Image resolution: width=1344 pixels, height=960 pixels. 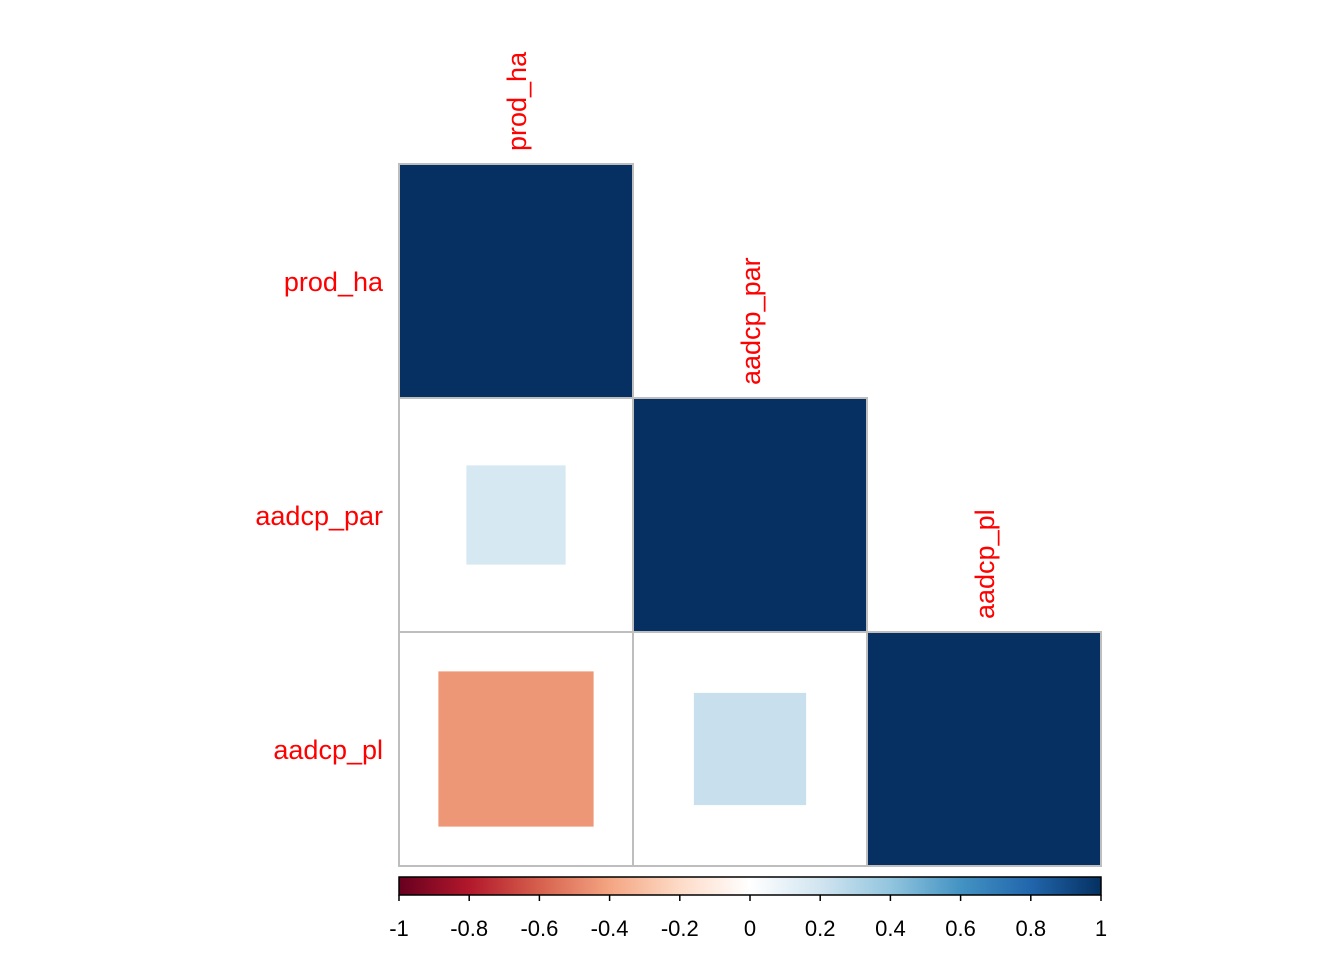 What do you see at coordinates (750, 928) in the screenshot?
I see `colorbar-tick-label: 0` at bounding box center [750, 928].